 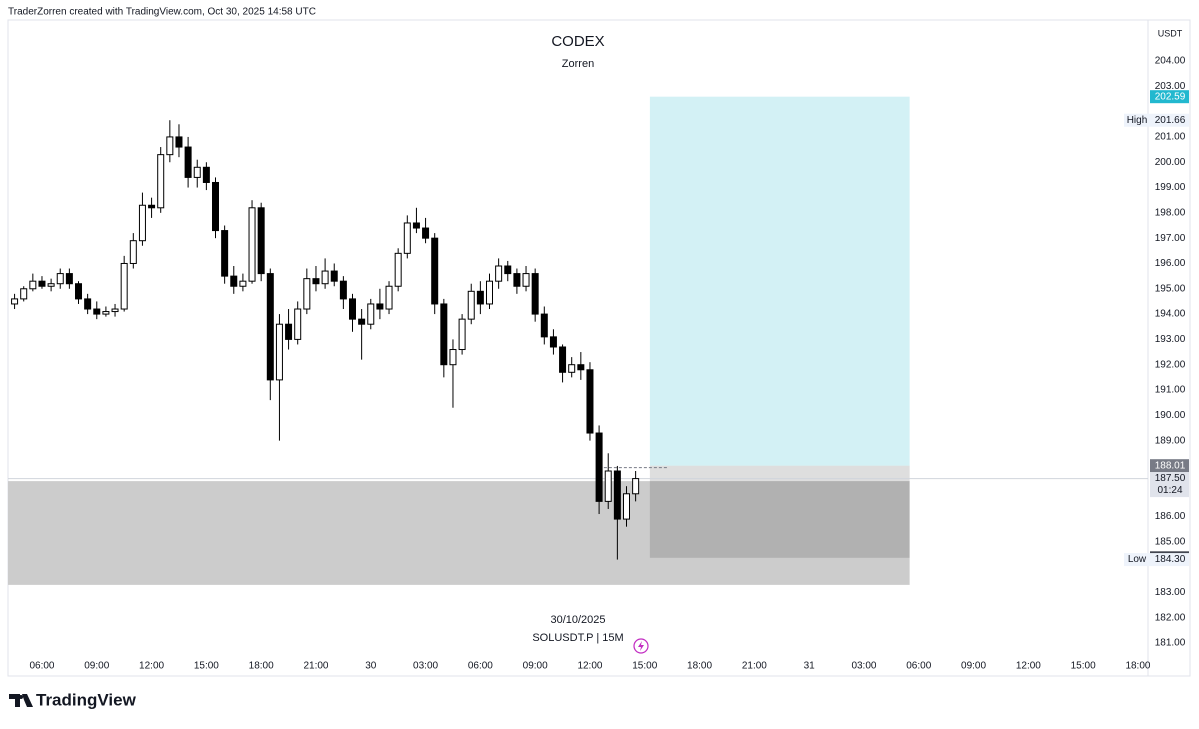 What do you see at coordinates (1170, 542) in the screenshot?
I see `y-tick-label: 185.00` at bounding box center [1170, 542].